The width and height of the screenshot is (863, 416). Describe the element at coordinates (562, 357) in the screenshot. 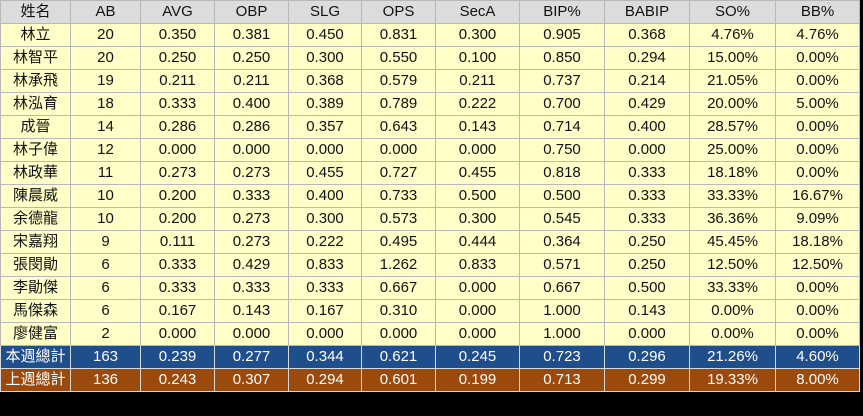

I see `bip-pct-cell: 0.723` at that location.